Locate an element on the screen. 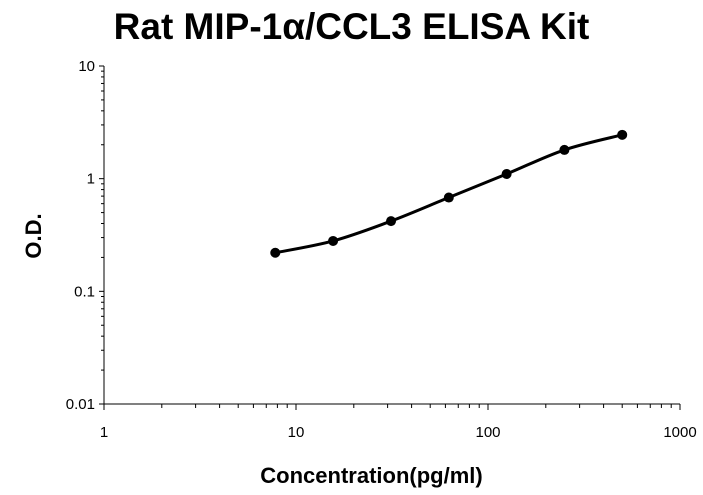 Image resolution: width=703 pixels, height=495 pixels. x-tick-label: 1000 is located at coordinates (679, 432).